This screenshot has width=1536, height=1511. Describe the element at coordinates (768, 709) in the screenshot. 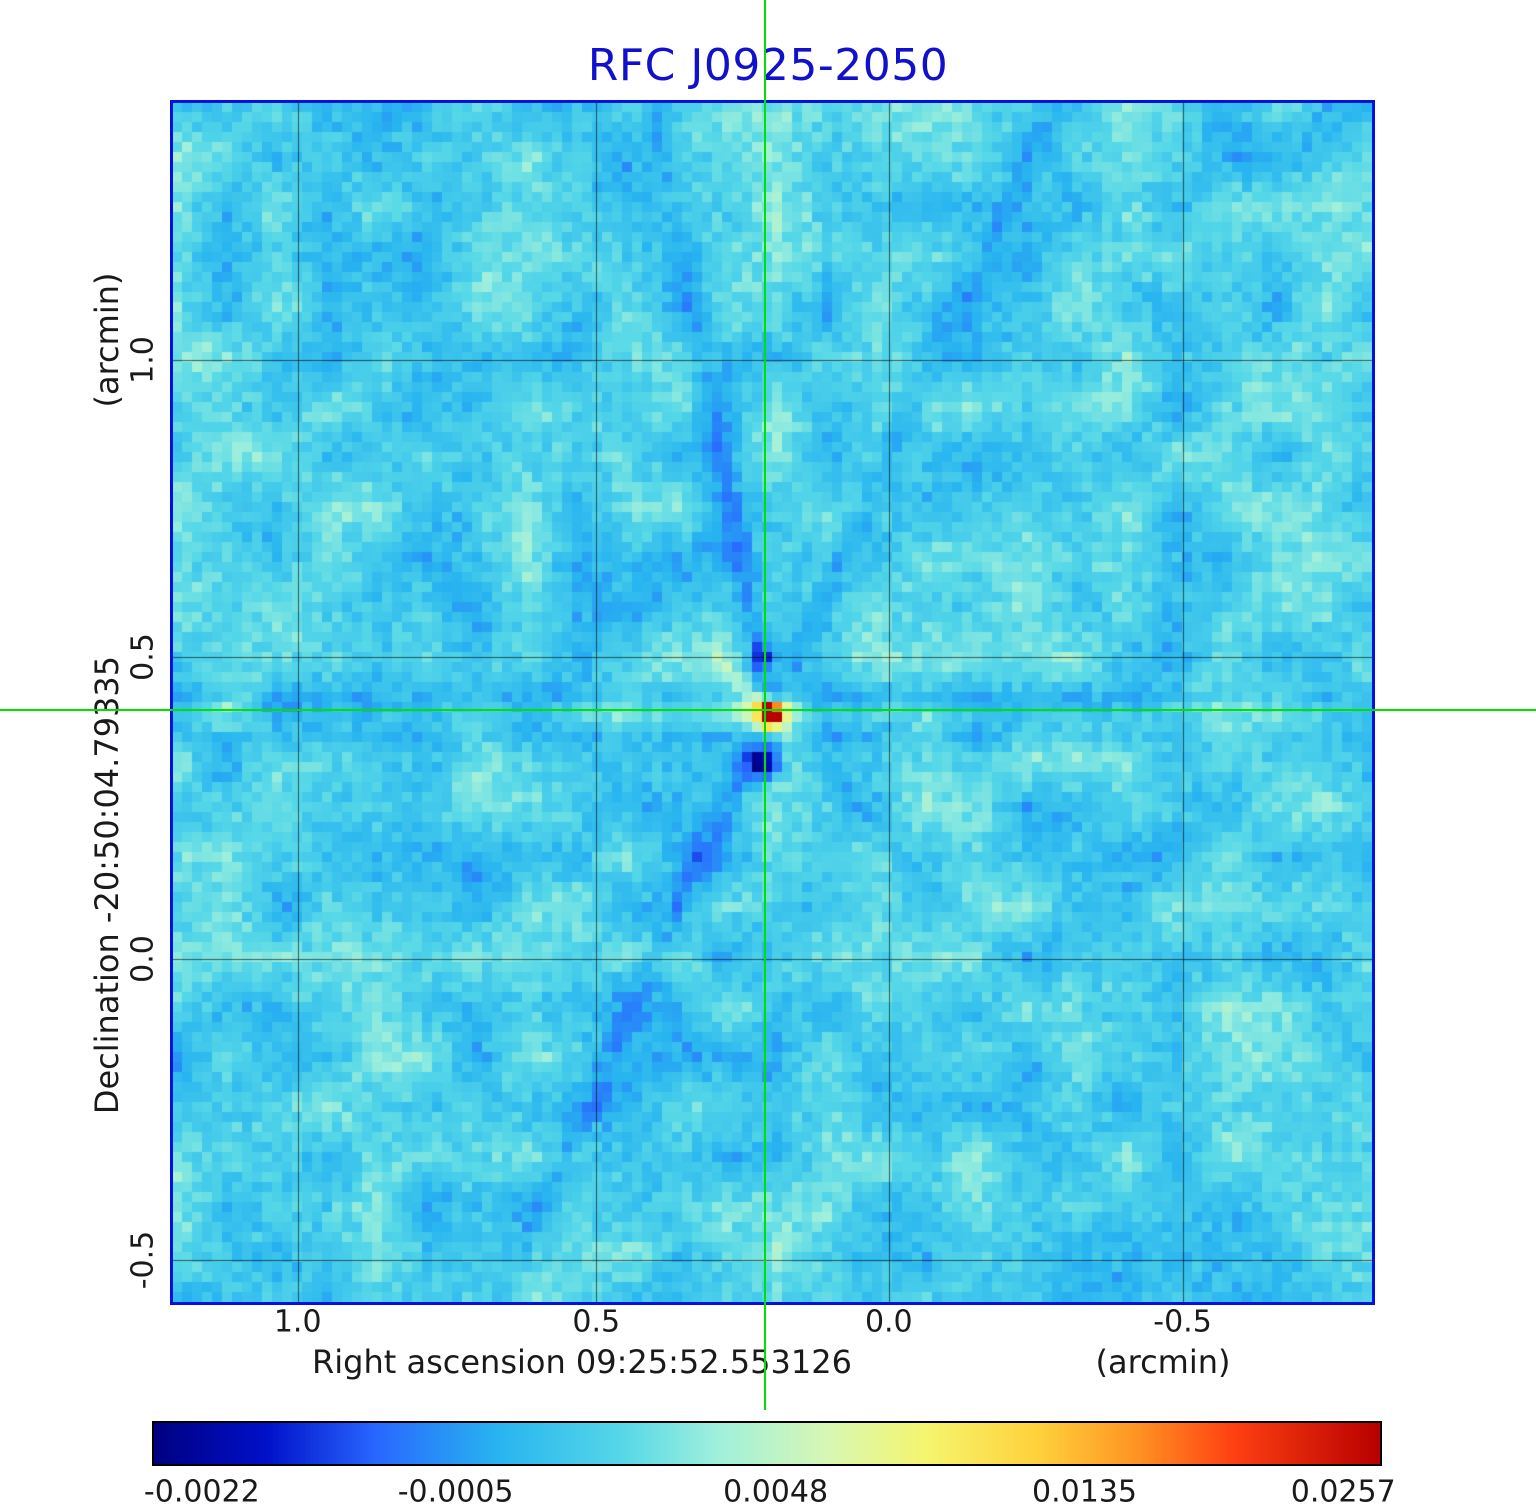

I see `crosshair-horizontal-line` at that location.